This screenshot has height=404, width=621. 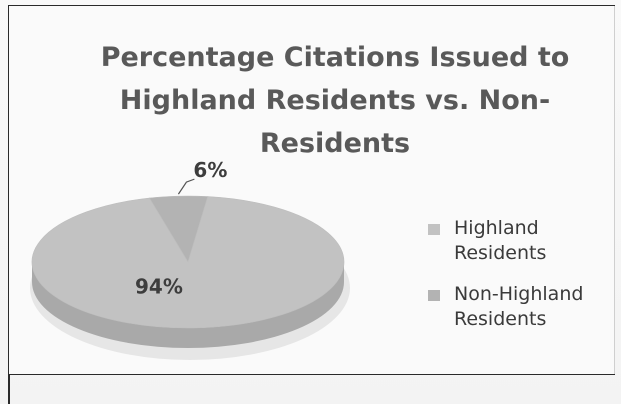 I want to click on legend-label-non-highland-line-1: Non-Highland, so click(x=519, y=294).